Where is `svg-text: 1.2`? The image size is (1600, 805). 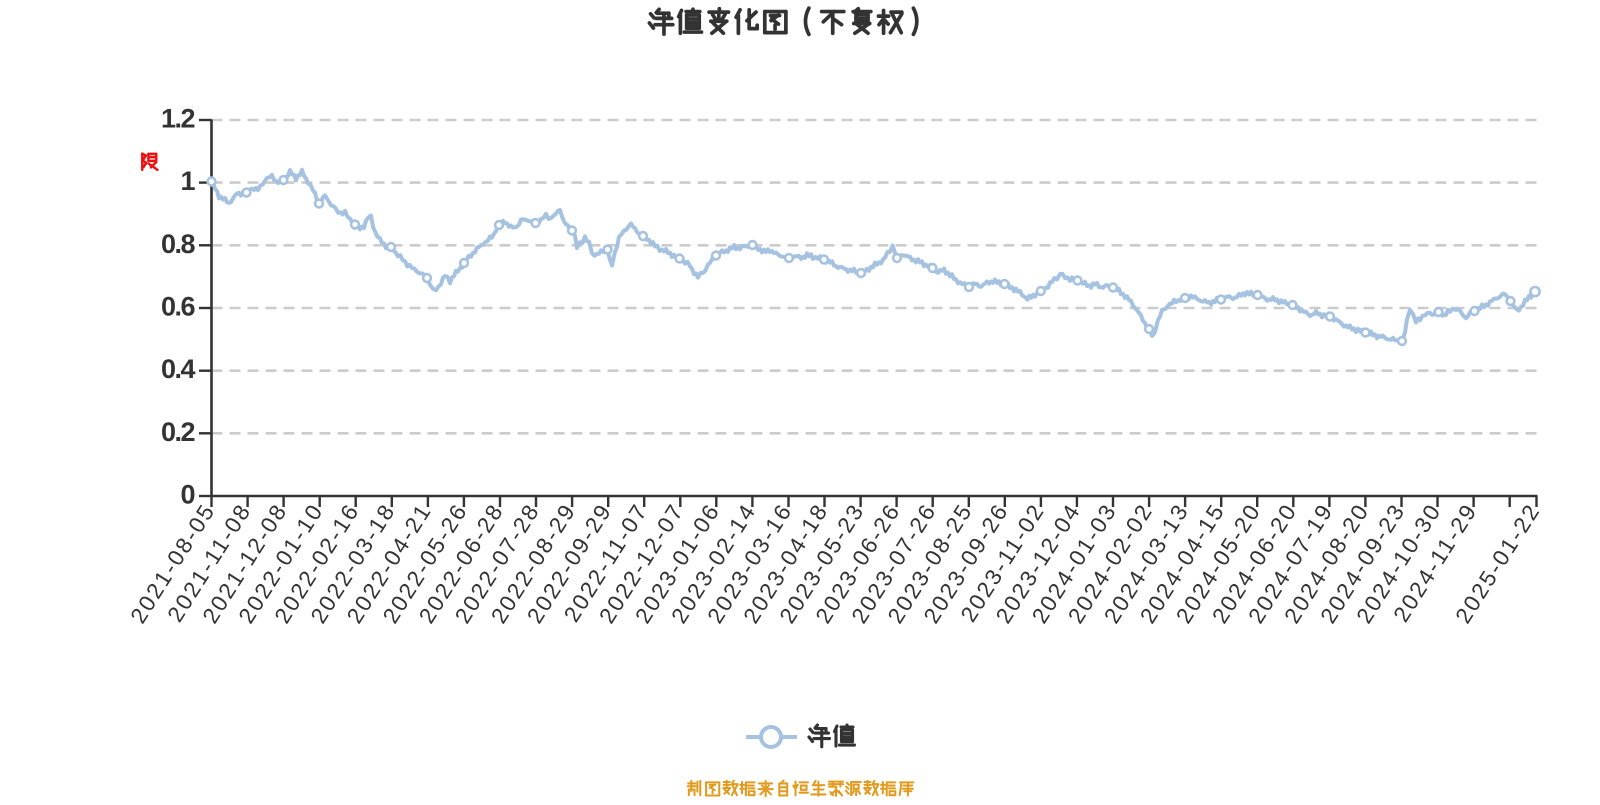
svg-text: 1.2 is located at coordinates (178, 119).